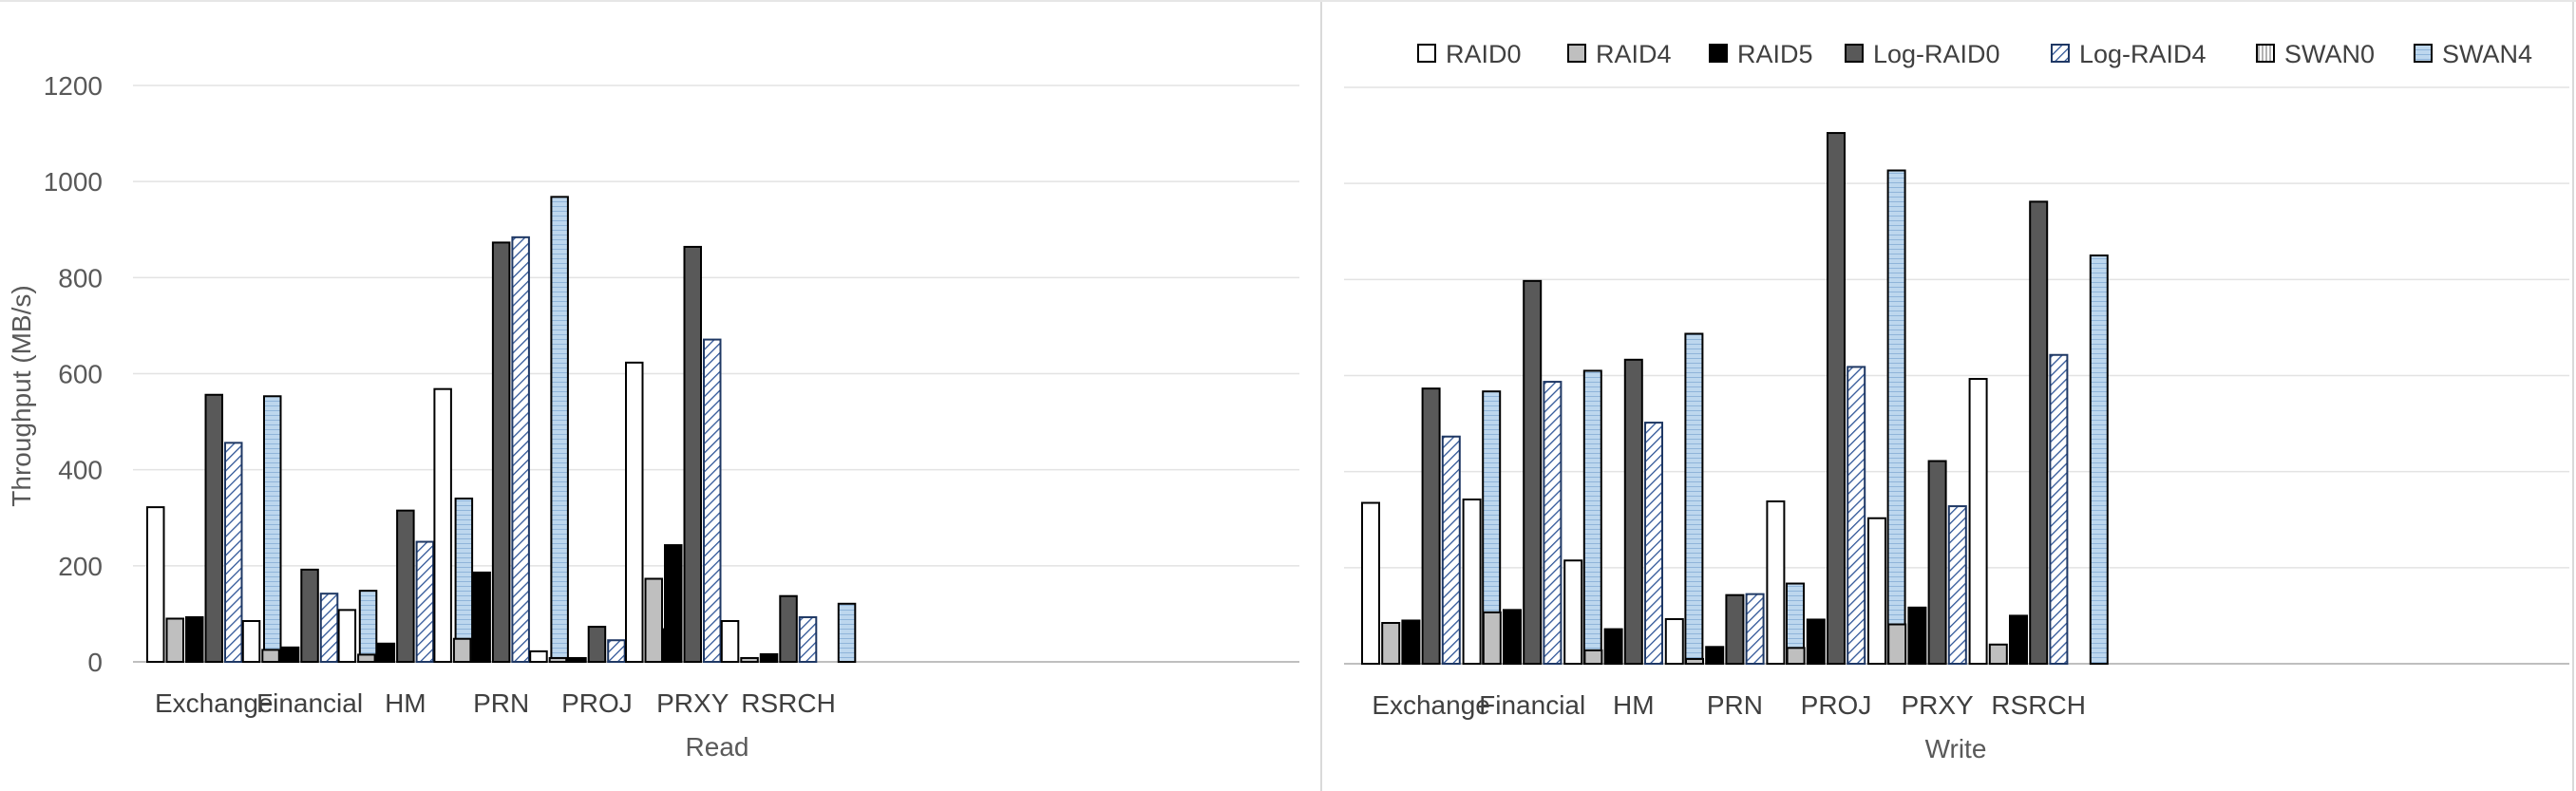  Describe the element at coordinates (2143, 54) in the screenshot. I see `legend-label: Log-RAID4` at that location.